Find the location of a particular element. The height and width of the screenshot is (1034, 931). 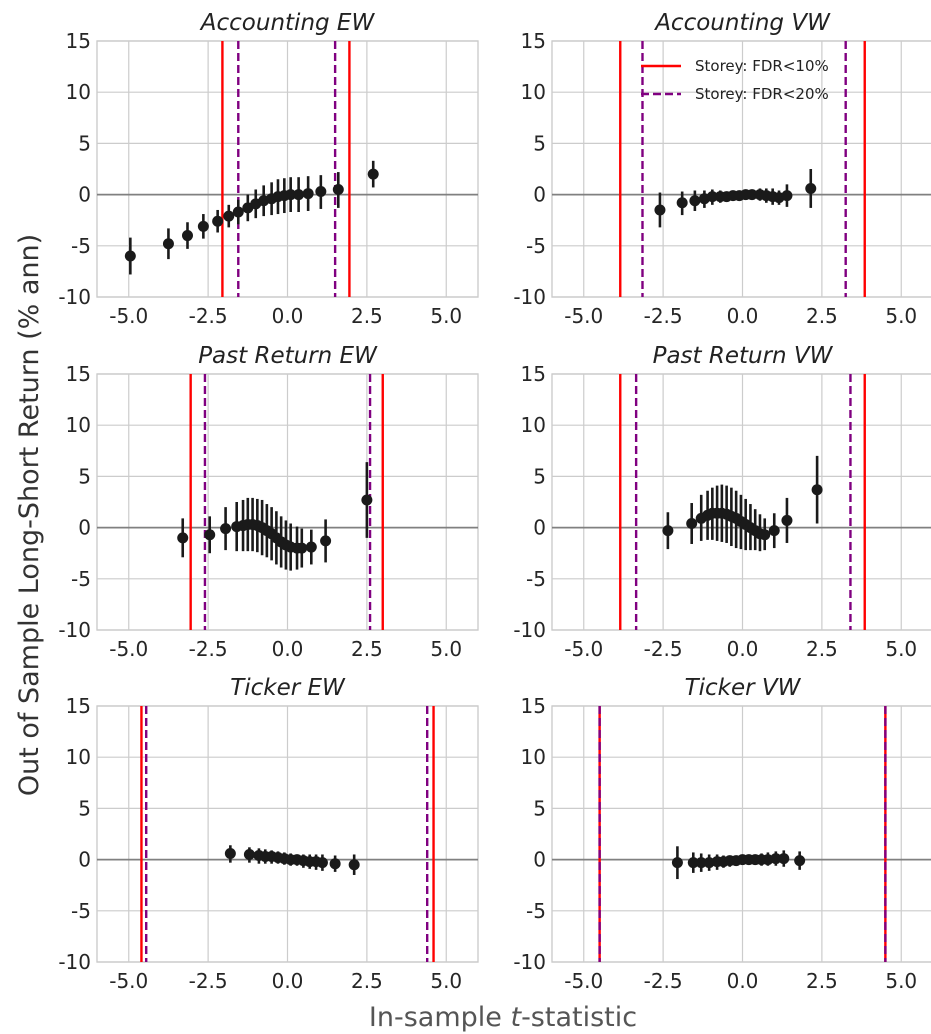

subplot-title: Past Return EW is located at coordinates (288, 356).